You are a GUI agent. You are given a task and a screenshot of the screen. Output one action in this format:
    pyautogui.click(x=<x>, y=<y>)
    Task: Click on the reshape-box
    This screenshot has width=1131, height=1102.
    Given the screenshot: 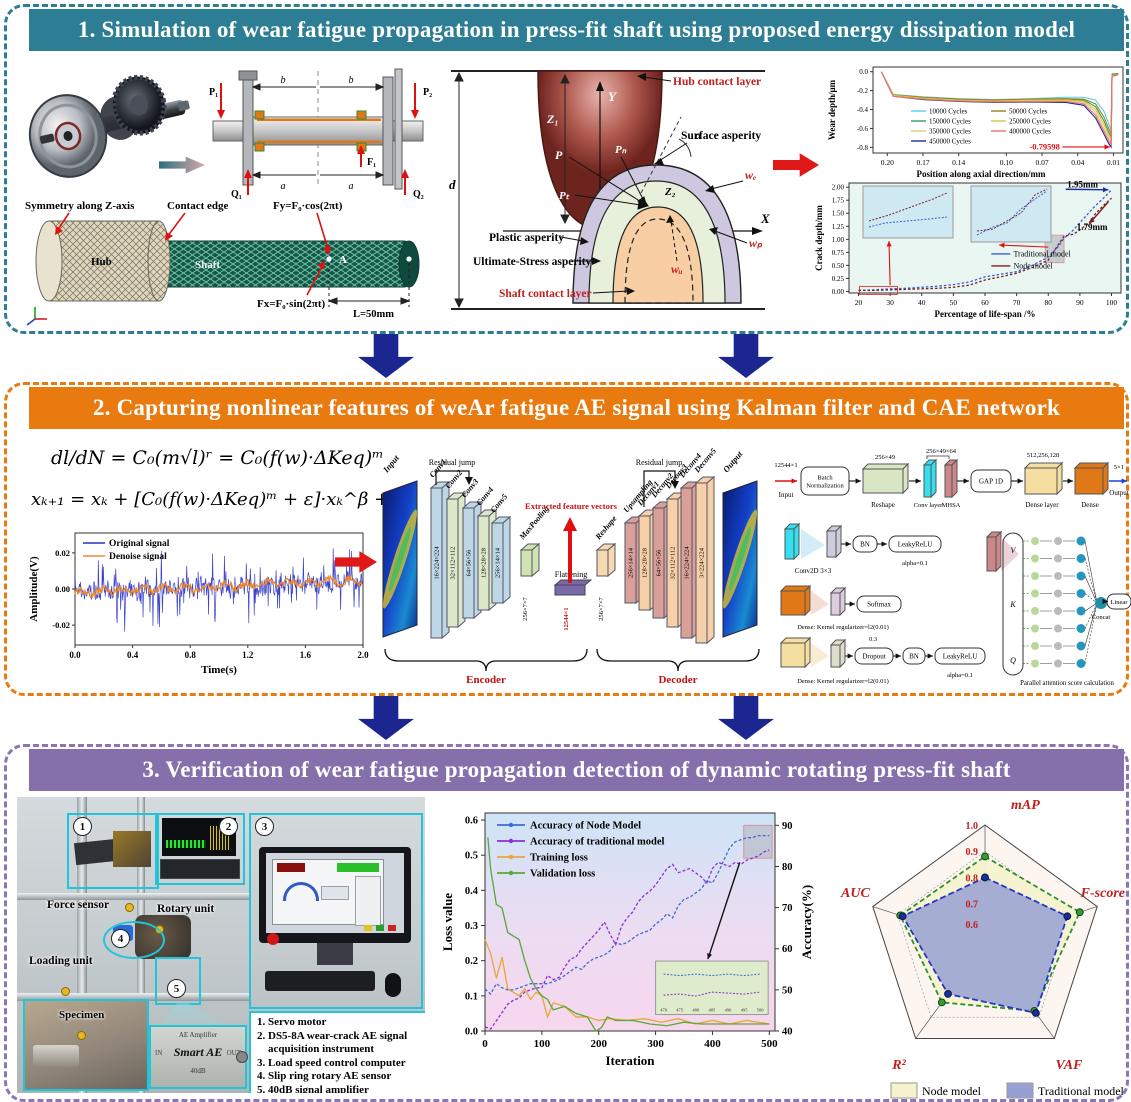 What is the action you would take?
    pyautogui.click(x=883, y=481)
    